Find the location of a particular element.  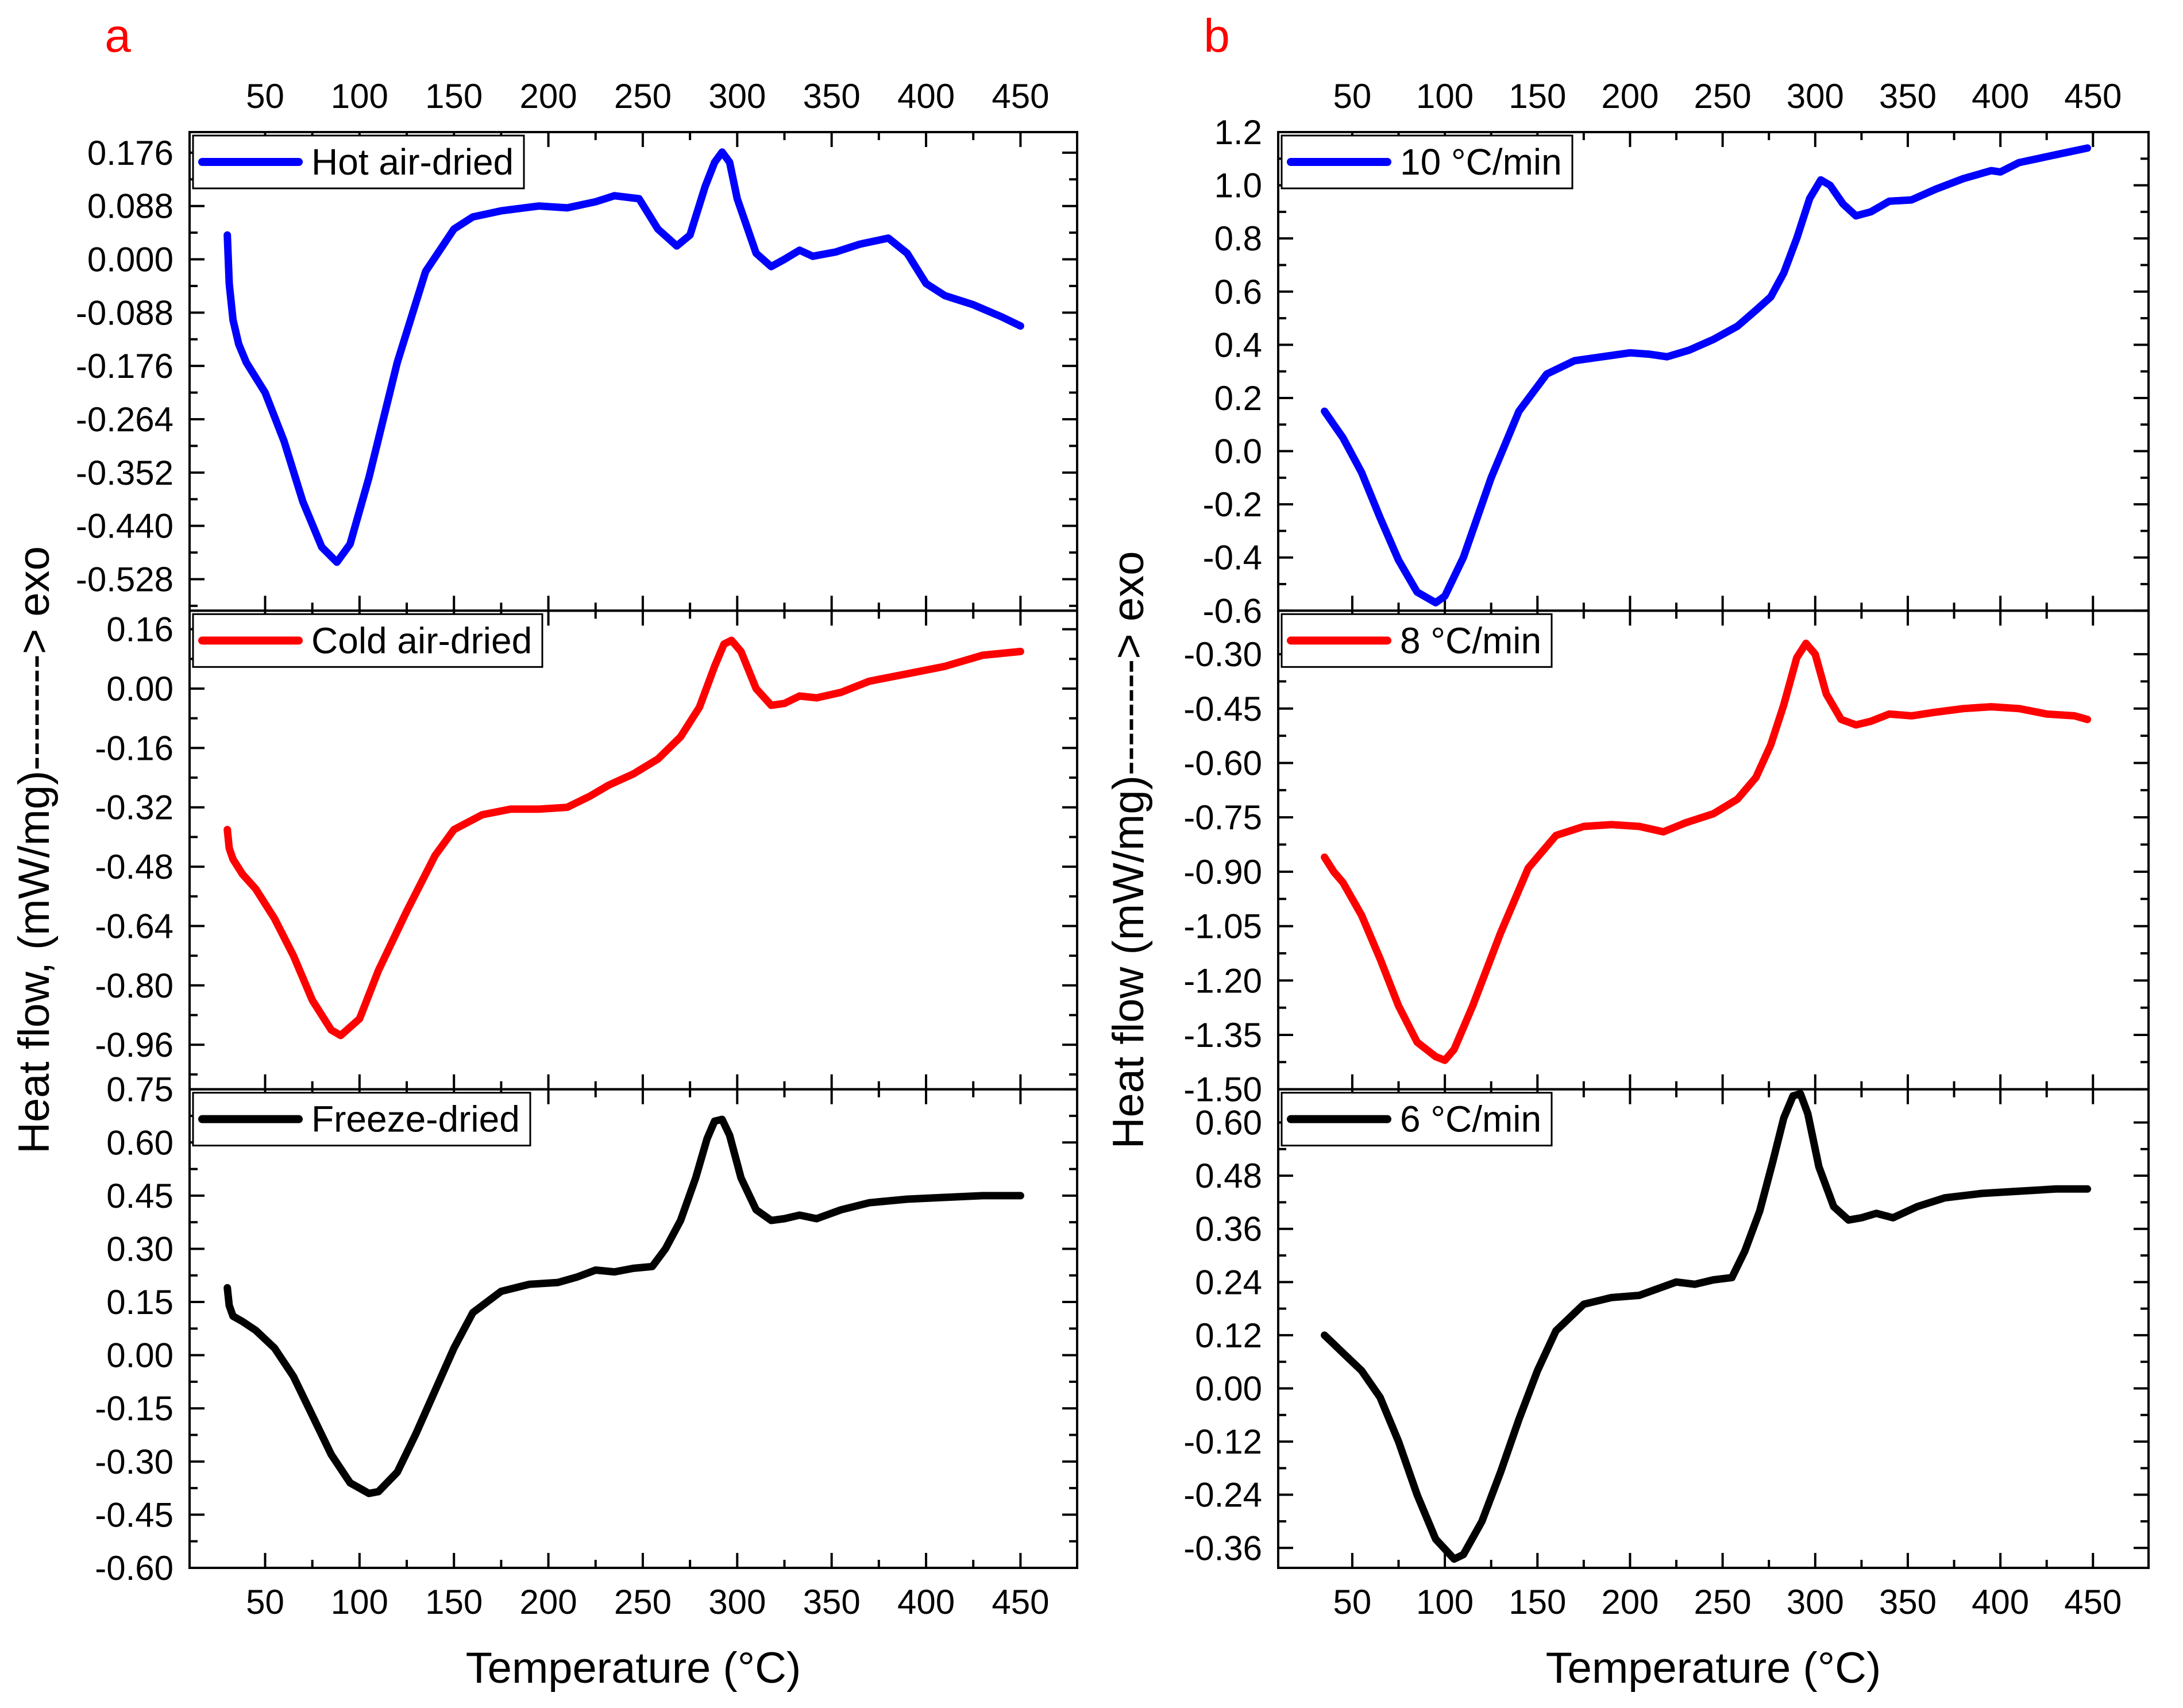

legend-box is located at coordinates (1417, 1119).